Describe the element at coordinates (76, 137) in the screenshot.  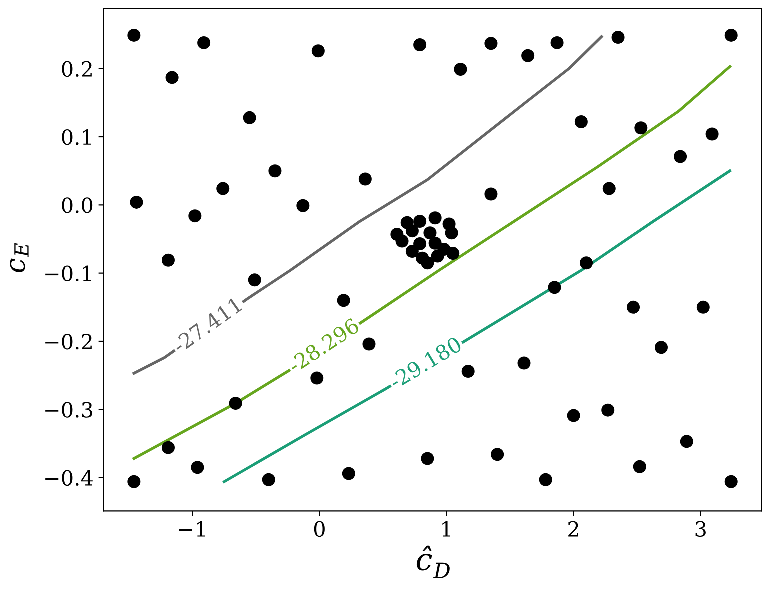
I see `y-tick-label: 0.1` at that location.